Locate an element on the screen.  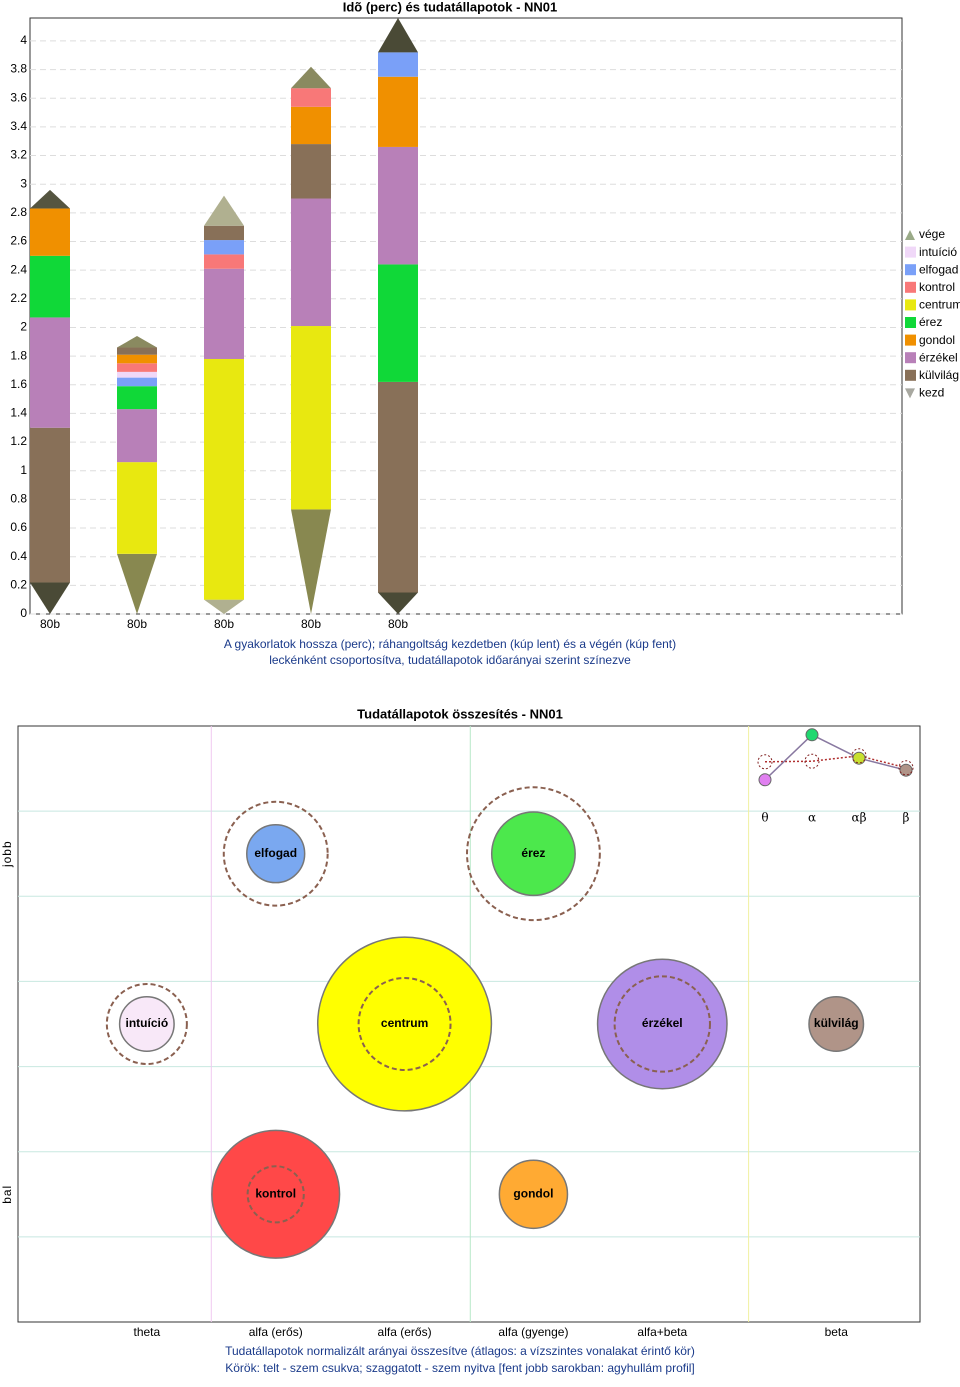
x-tick-label: theta is located at coordinates (147, 1332).